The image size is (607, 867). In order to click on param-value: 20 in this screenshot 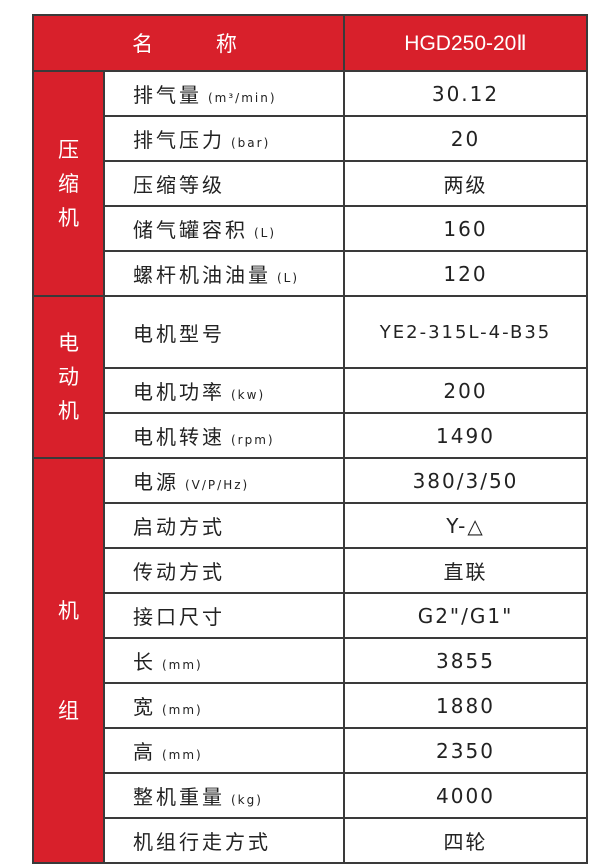, I will do `click(465, 138)`.